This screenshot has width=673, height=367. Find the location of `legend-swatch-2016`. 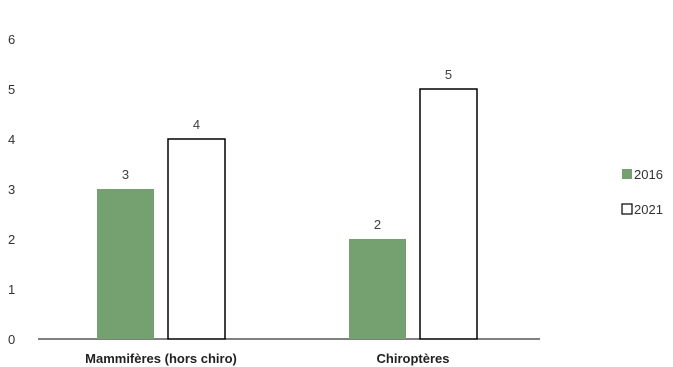

legend-swatch-2016 is located at coordinates (627, 174).